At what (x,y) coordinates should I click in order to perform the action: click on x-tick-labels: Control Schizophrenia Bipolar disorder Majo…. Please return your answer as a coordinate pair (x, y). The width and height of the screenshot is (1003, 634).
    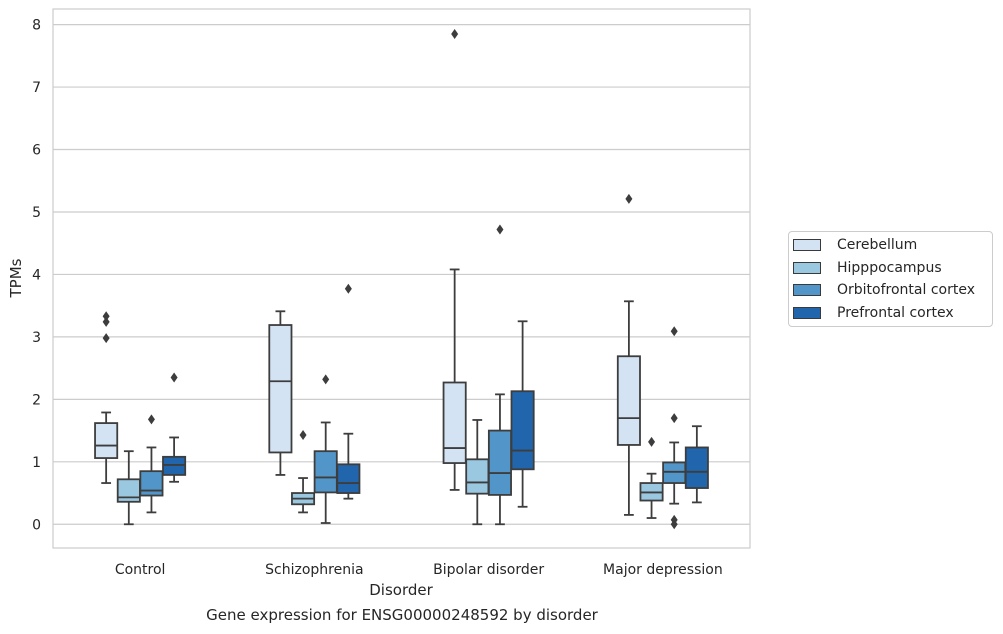
    Looking at the image, I should click on (419, 570).